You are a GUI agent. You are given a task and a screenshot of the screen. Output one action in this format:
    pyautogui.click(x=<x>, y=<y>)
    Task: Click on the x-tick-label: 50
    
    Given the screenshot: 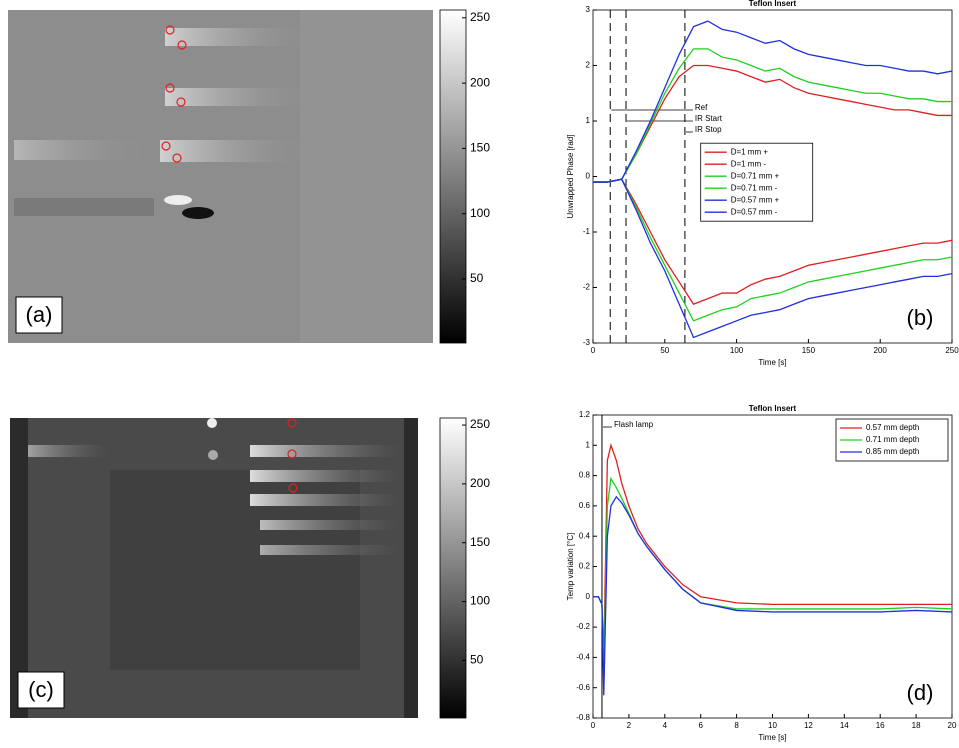 What is the action you would take?
    pyautogui.click(x=664, y=350)
    